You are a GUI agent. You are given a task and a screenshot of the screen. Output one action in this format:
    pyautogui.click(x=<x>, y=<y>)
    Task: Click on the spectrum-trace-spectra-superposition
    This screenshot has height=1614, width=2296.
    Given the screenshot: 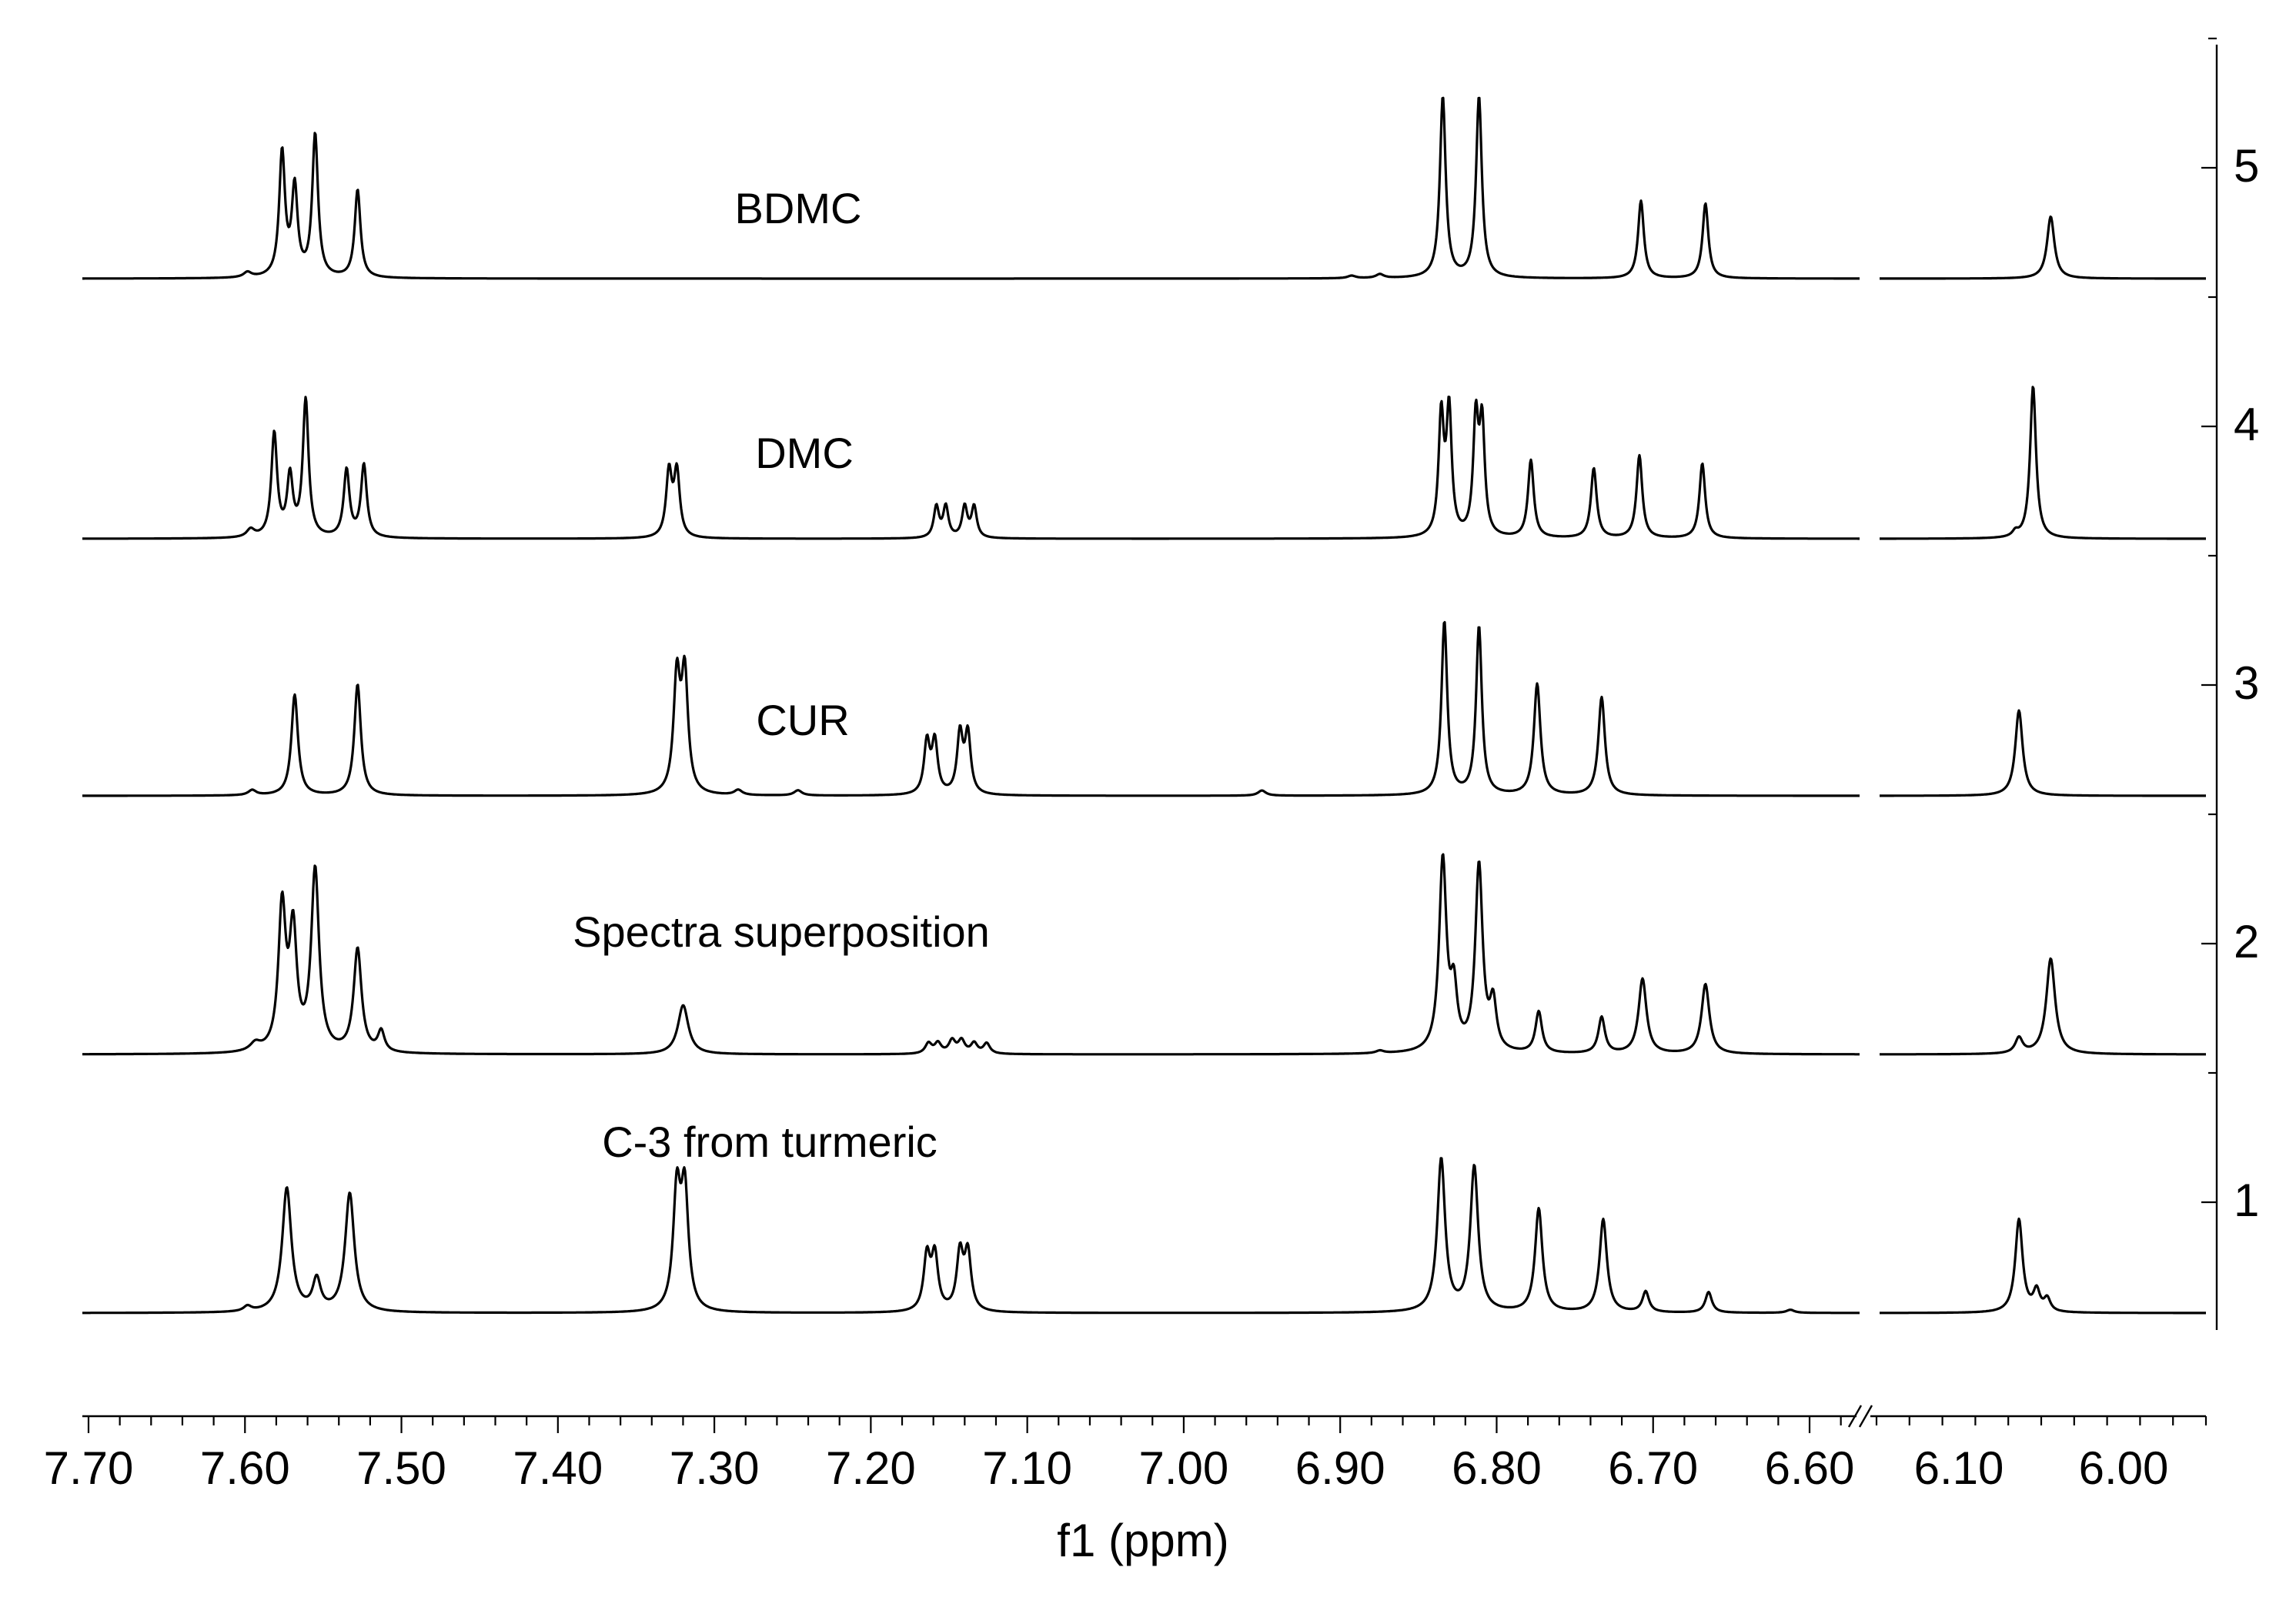 What is the action you would take?
    pyautogui.click(x=1144, y=954)
    